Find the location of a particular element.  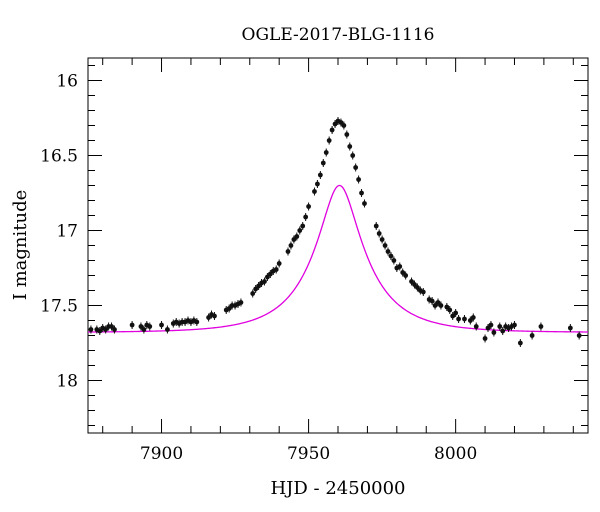

x-tick-labels: 7900 7950 8000 is located at coordinates (308, 454).